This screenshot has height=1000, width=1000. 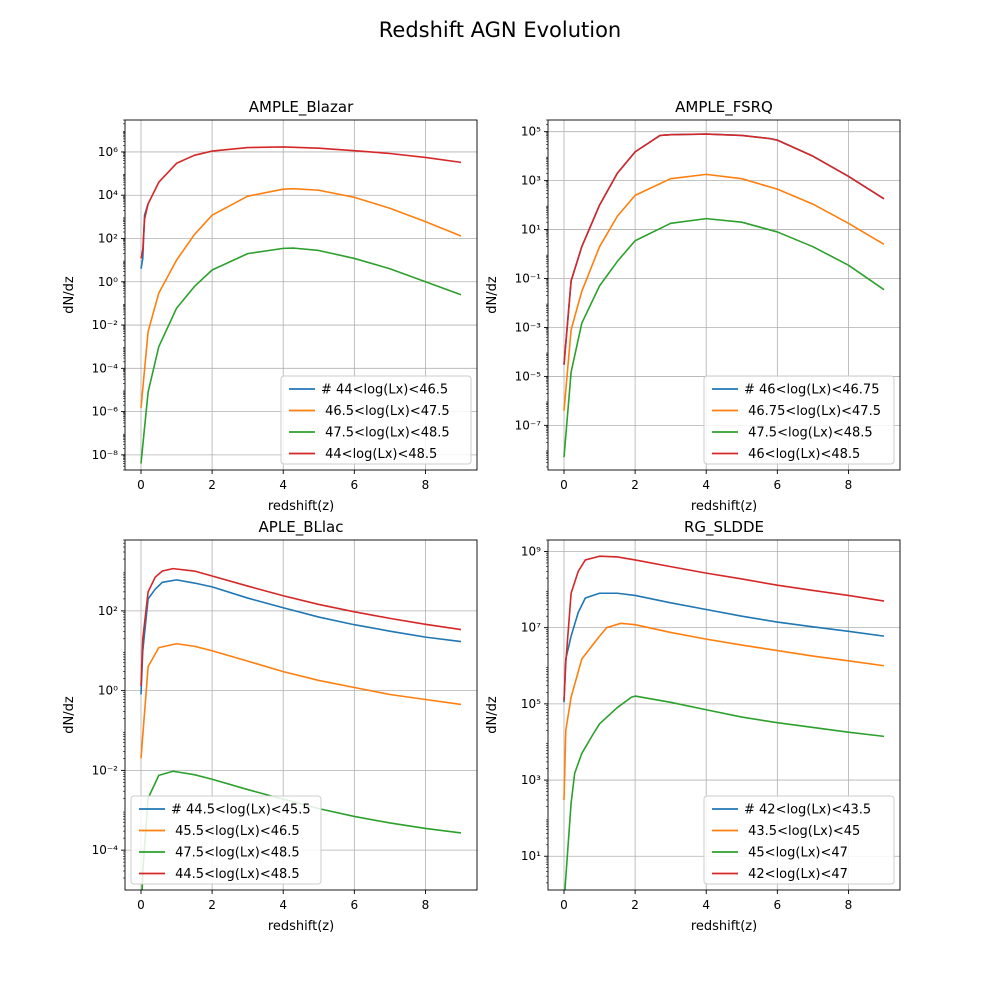 What do you see at coordinates (531, 551) in the screenshot?
I see `y-tick-label: 10⁹` at bounding box center [531, 551].